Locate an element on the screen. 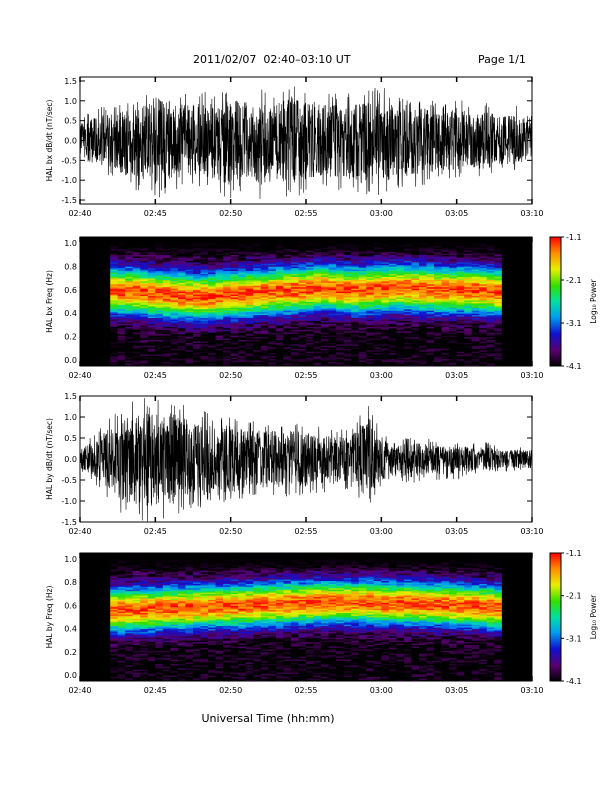 The height and width of the screenshot is (792, 612). y-axis-title: HAL by Freq (Hz) is located at coordinates (49, 617).